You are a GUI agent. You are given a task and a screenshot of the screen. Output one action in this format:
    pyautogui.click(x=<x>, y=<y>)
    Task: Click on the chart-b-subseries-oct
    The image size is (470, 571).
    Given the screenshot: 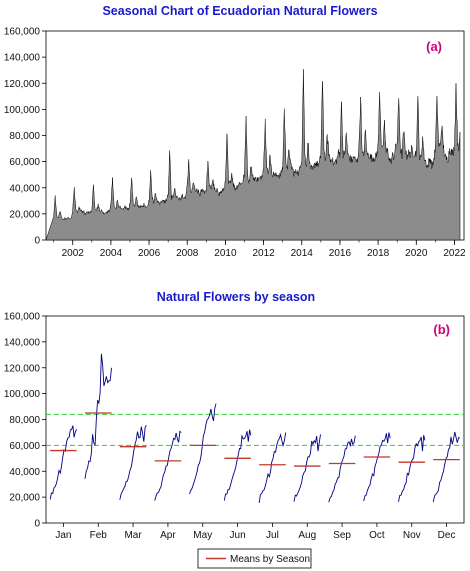 What is the action you would take?
    pyautogui.click(x=377, y=467)
    